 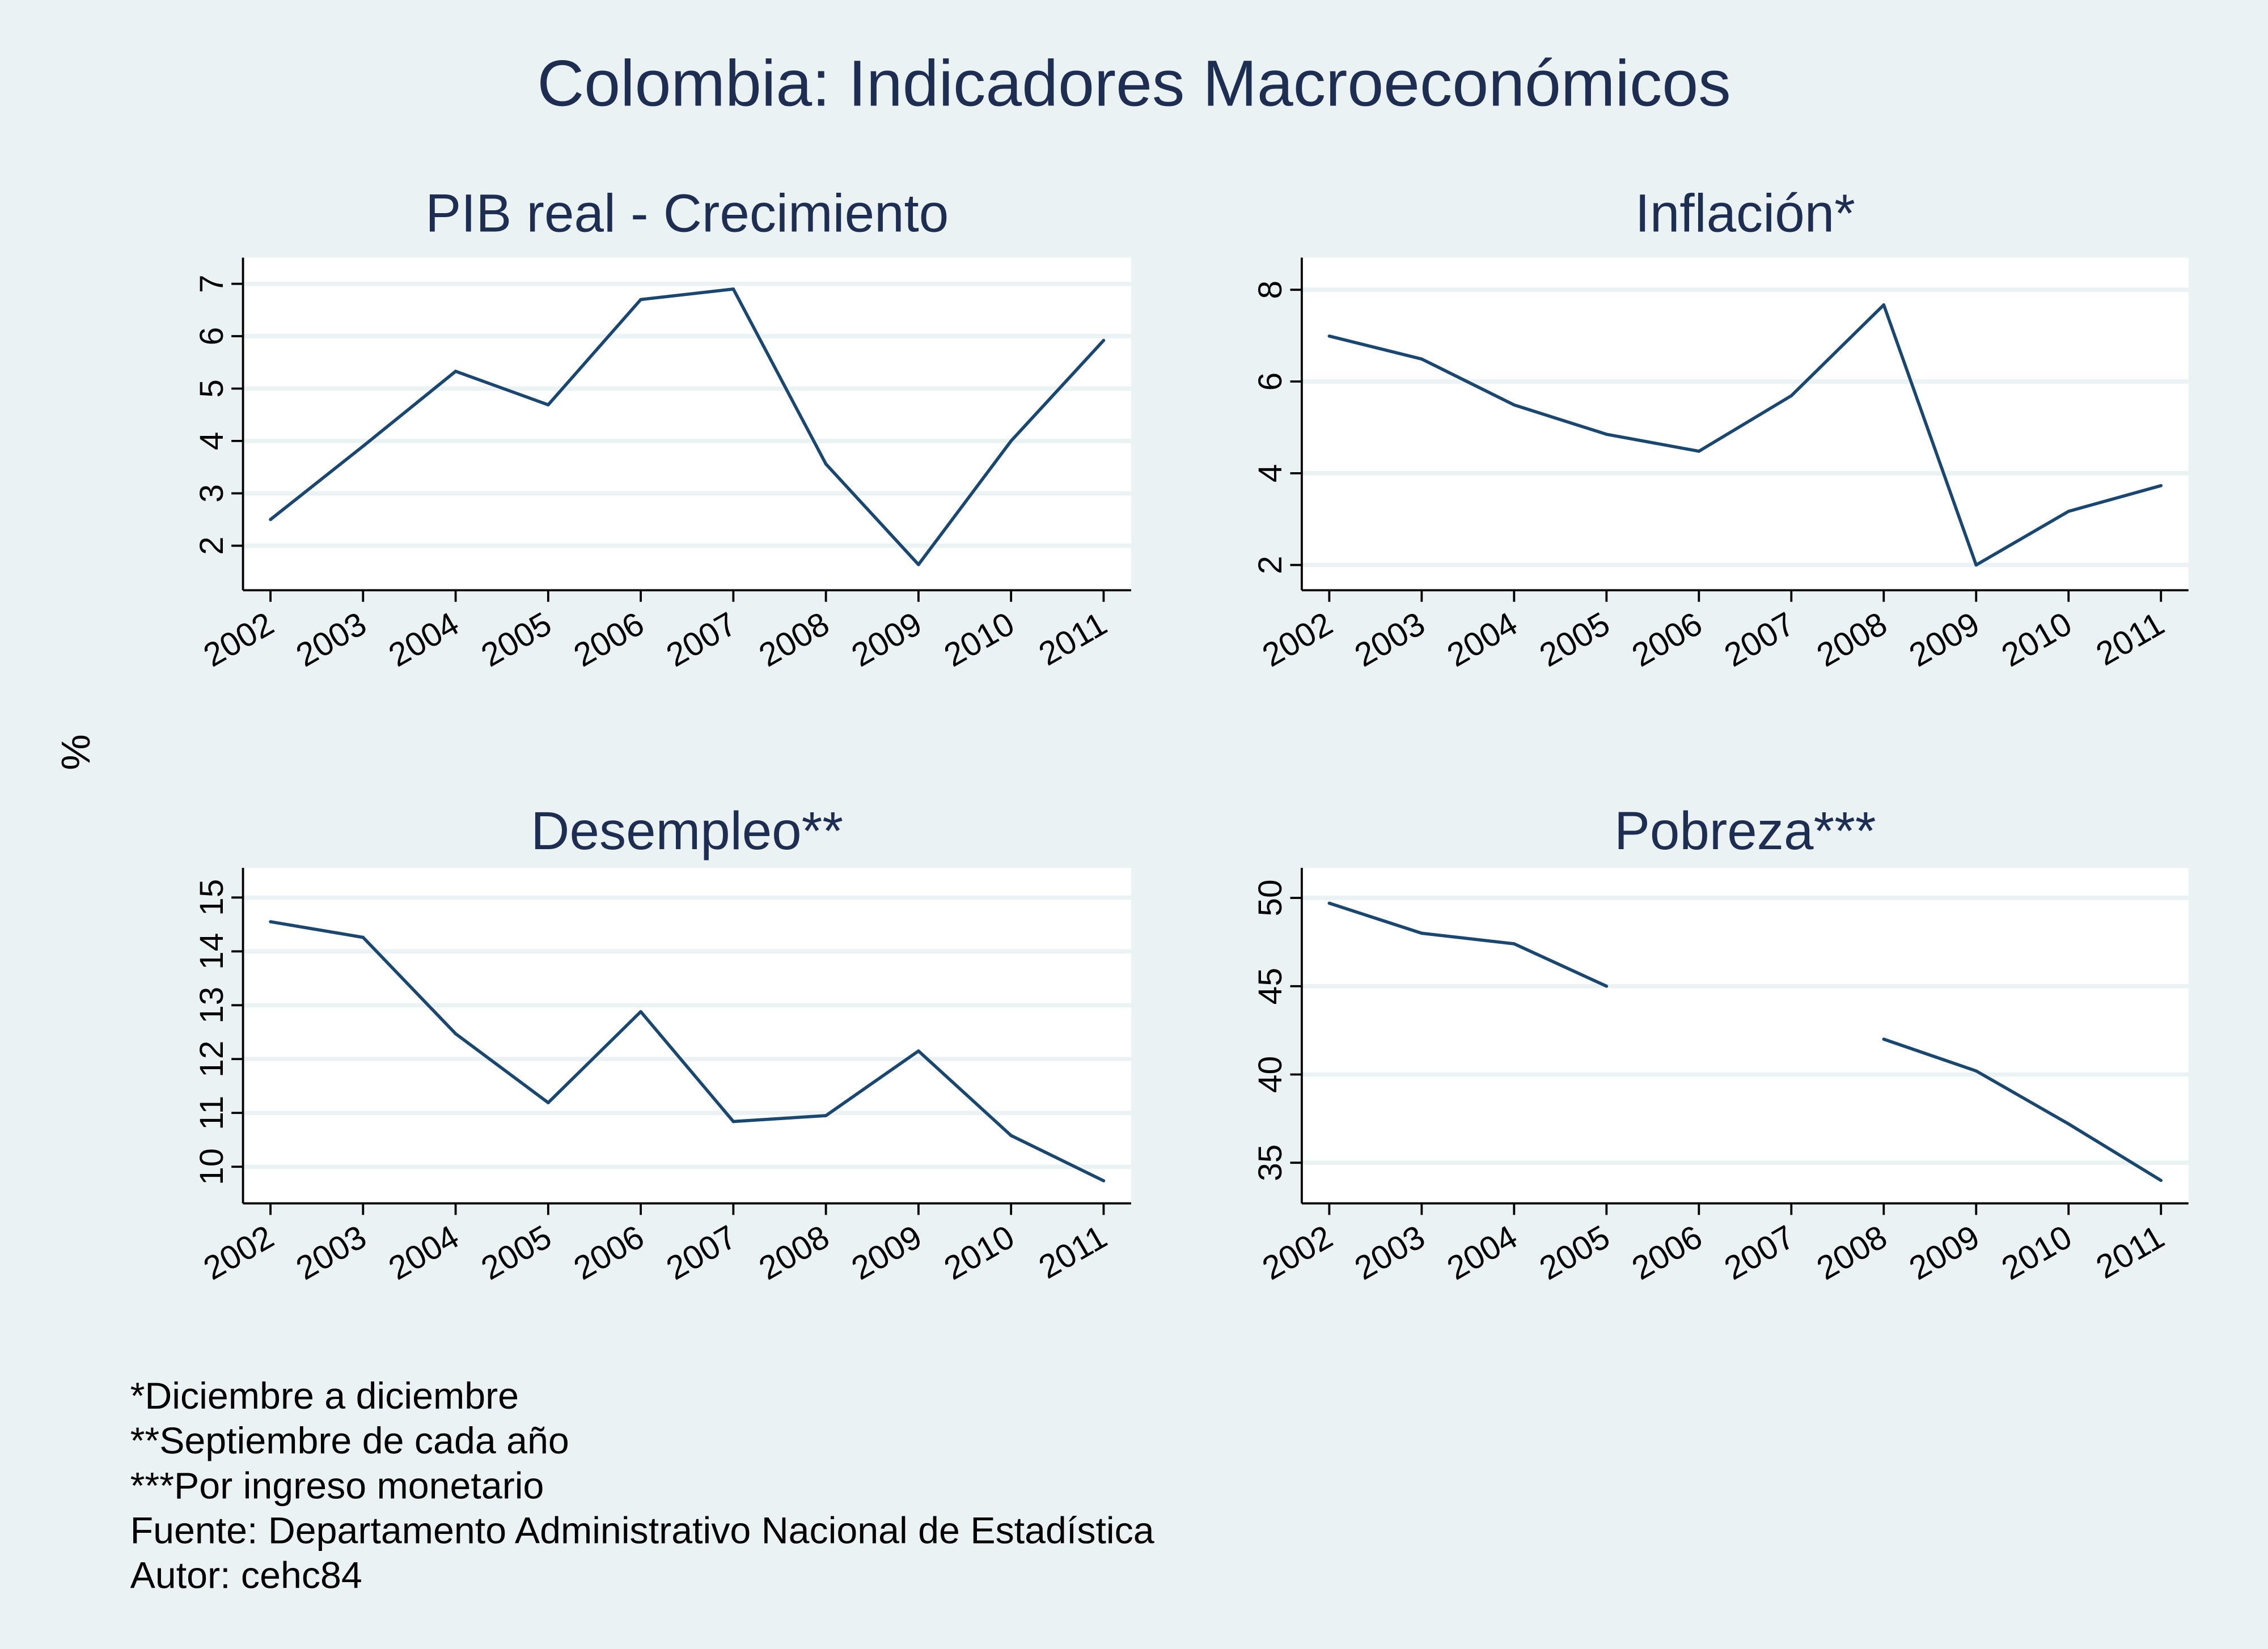 I want to click on y-tick-label: 7, so click(x=211, y=283).